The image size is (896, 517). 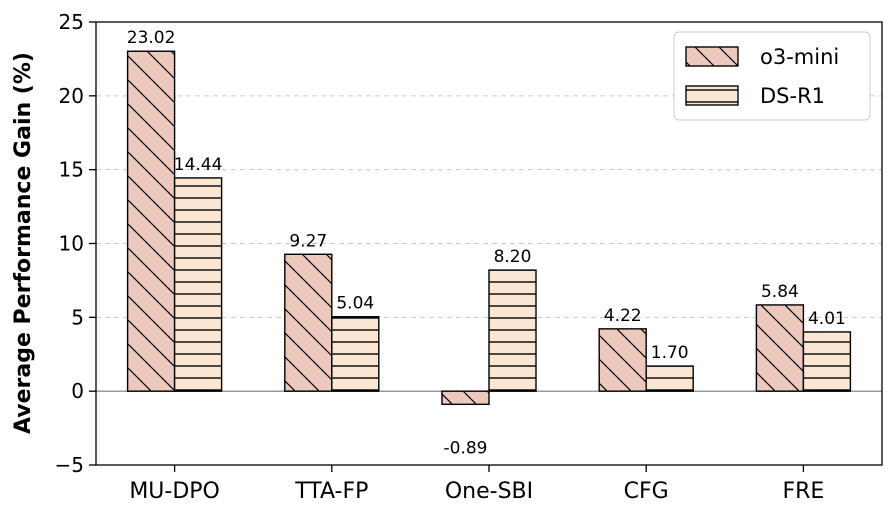 I want to click on x-tick-label: TTA-FP, so click(x=331, y=491).